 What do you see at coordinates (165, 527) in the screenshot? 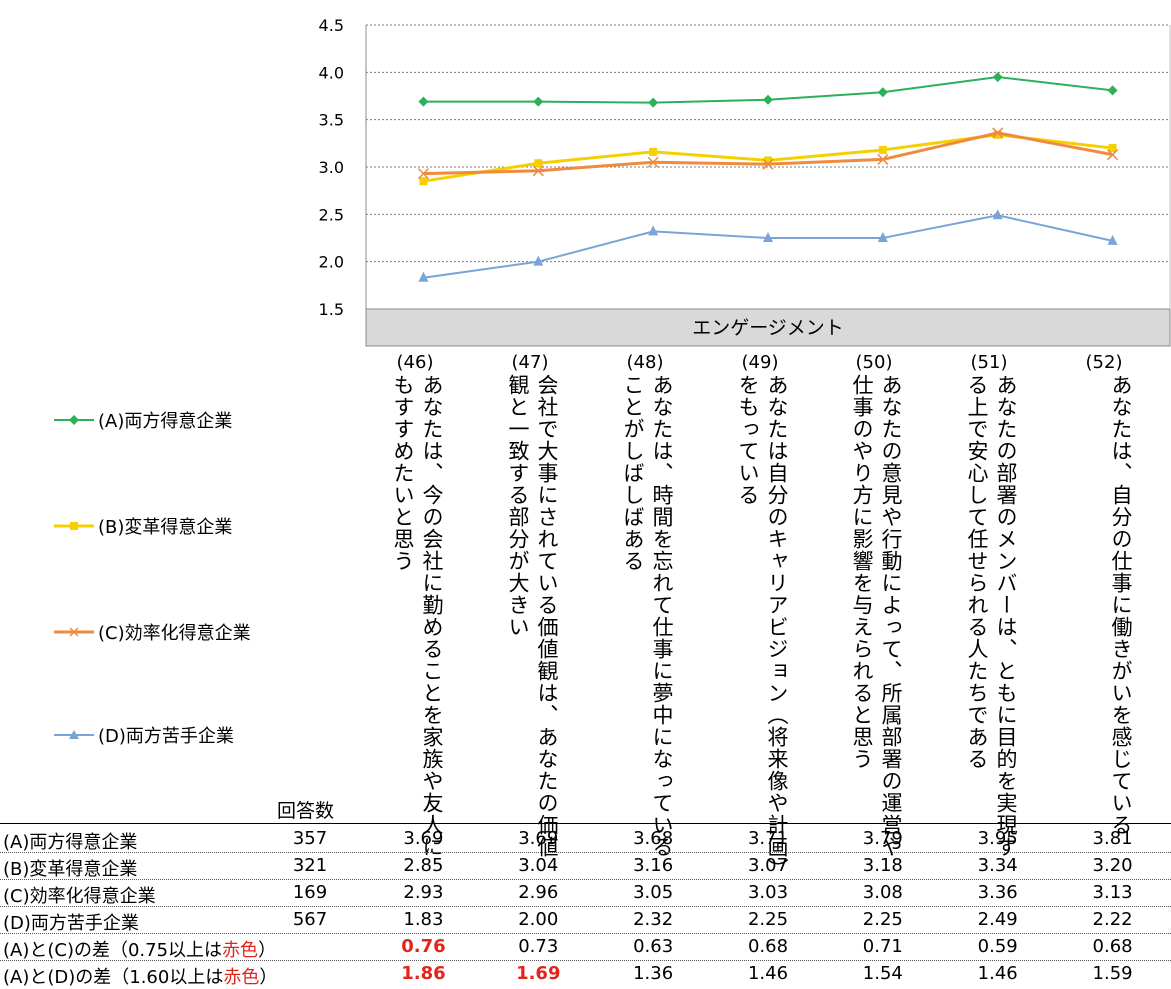
I see `legend-label-b: (B)変革得意企業` at bounding box center [165, 527].